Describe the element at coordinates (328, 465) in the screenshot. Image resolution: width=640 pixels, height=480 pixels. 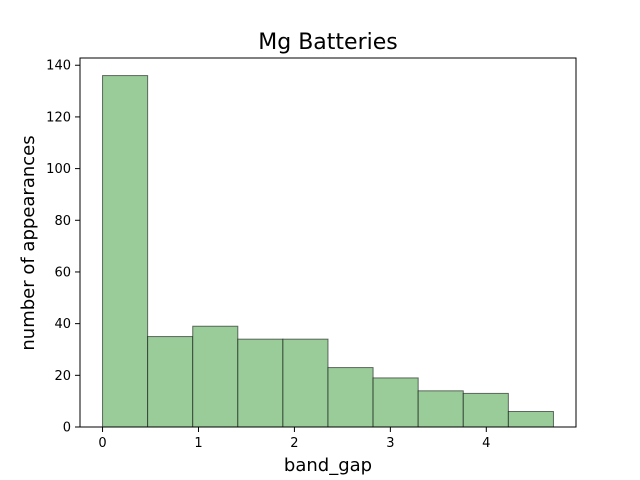
I see `x-axis-label: band_gap` at that location.